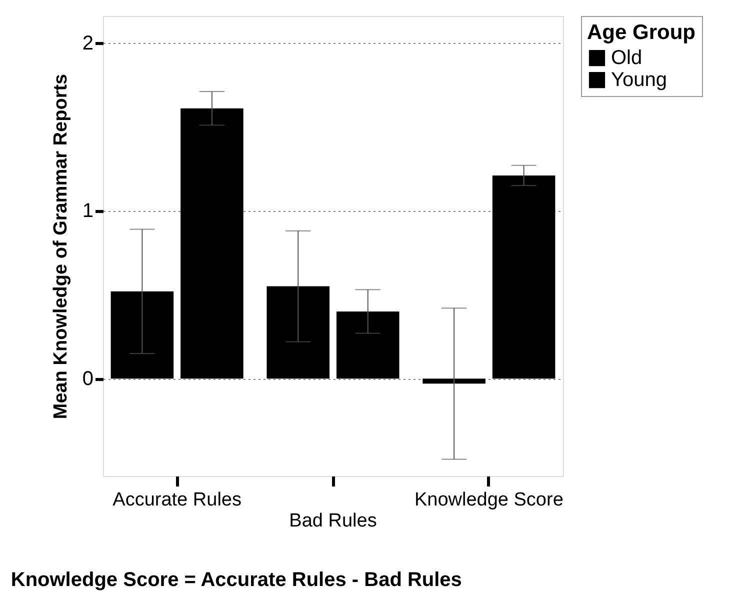 This screenshot has width=732, height=591. I want to click on text: Knowledge Score = Accurate Rules - Bad Rules, so click(236, 580).